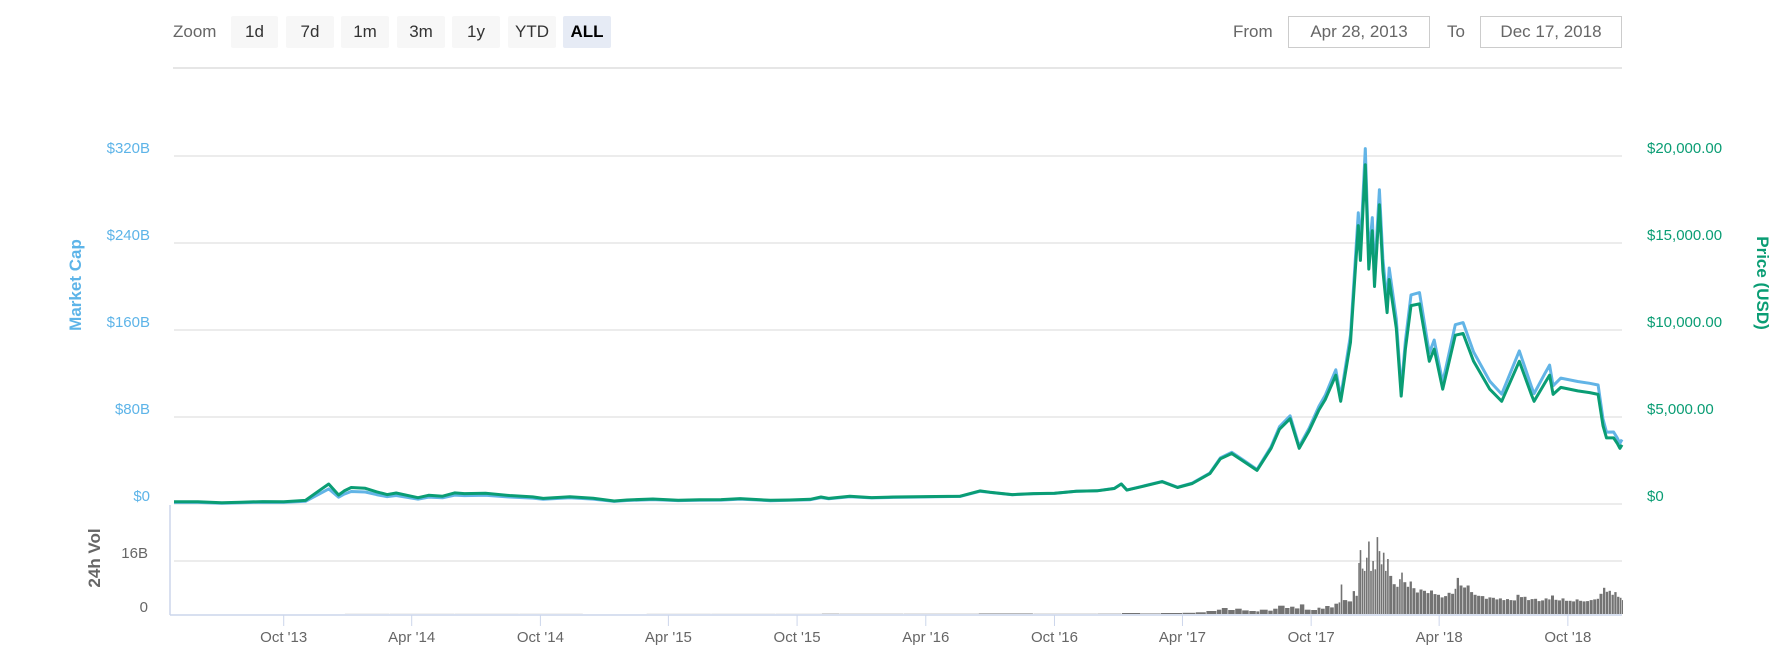 This screenshot has height=665, width=1784. I want to click on x-tick-label: Apr '14, so click(411, 637).